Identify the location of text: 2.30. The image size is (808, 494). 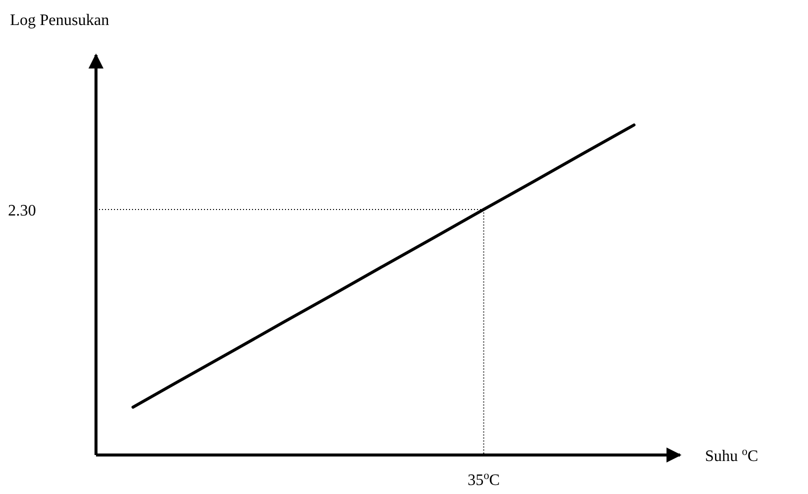
(22, 211).